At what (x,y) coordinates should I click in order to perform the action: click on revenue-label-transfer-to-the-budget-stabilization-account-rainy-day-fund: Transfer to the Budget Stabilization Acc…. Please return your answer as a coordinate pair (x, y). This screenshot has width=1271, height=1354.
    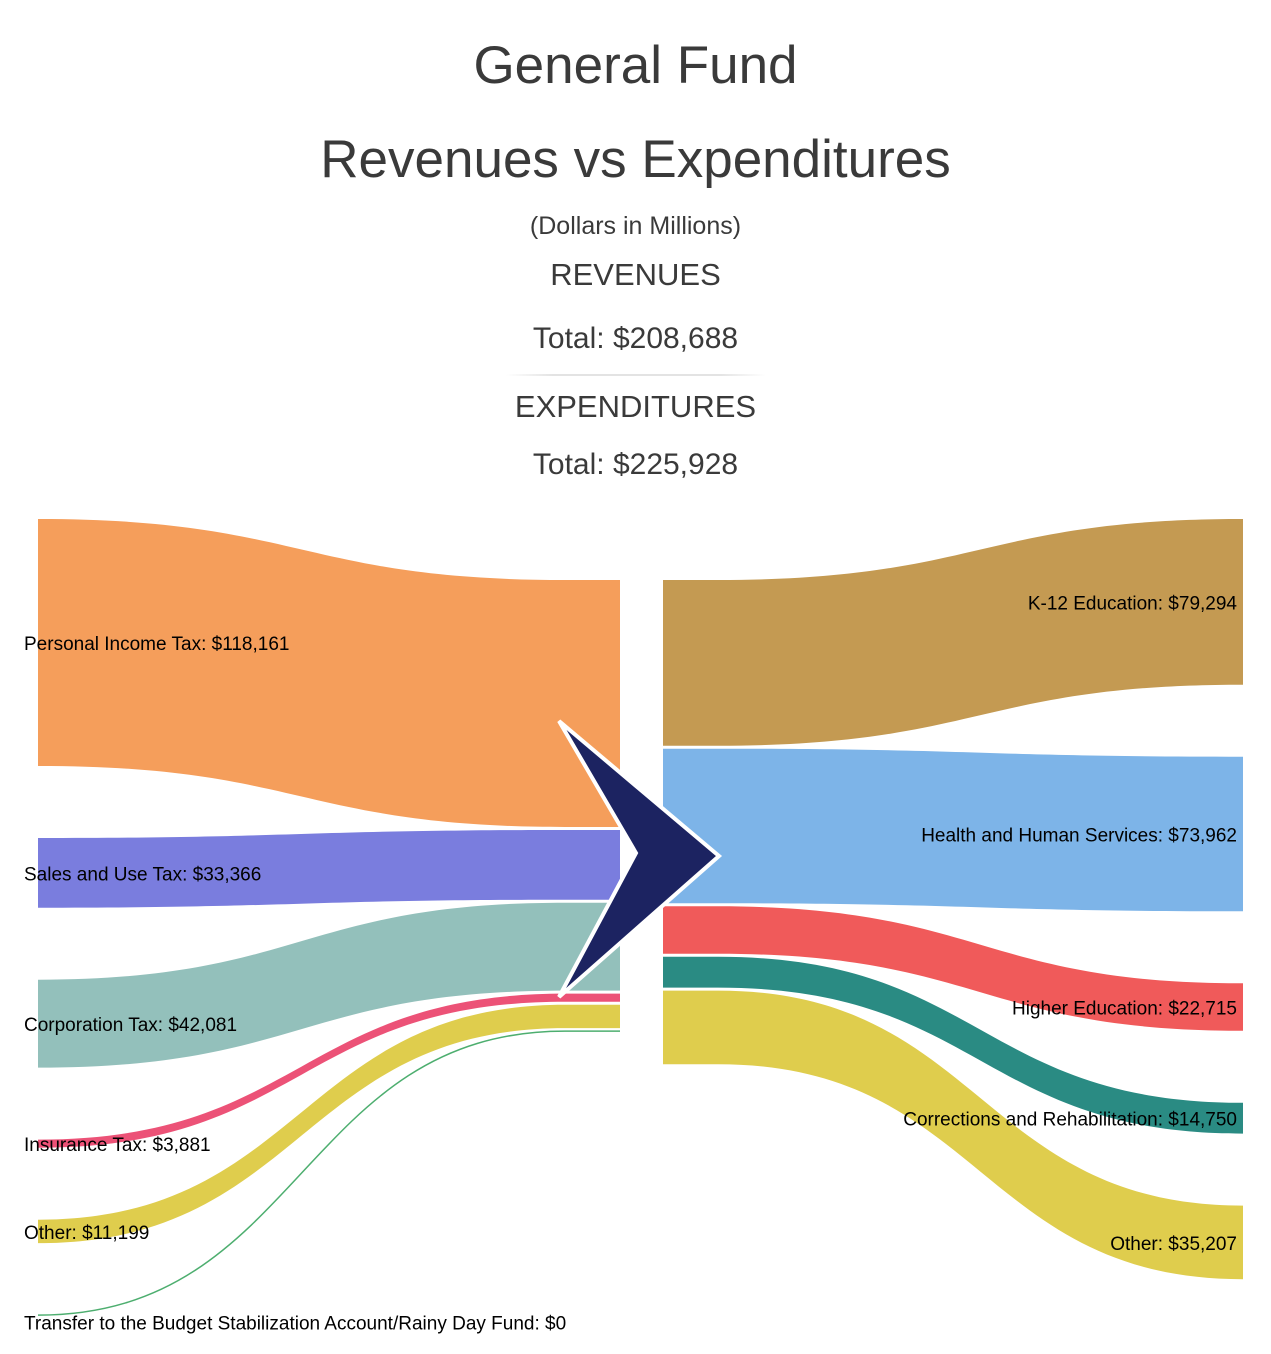
    Looking at the image, I should click on (295, 1324).